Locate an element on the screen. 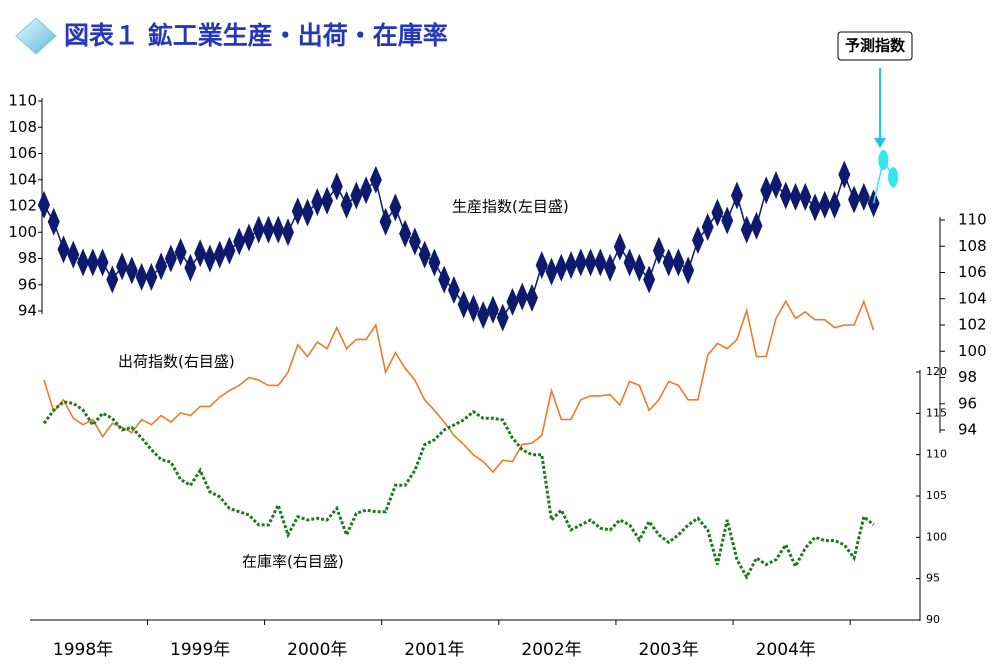  y2-tick-label: 94 is located at coordinates (967, 430).